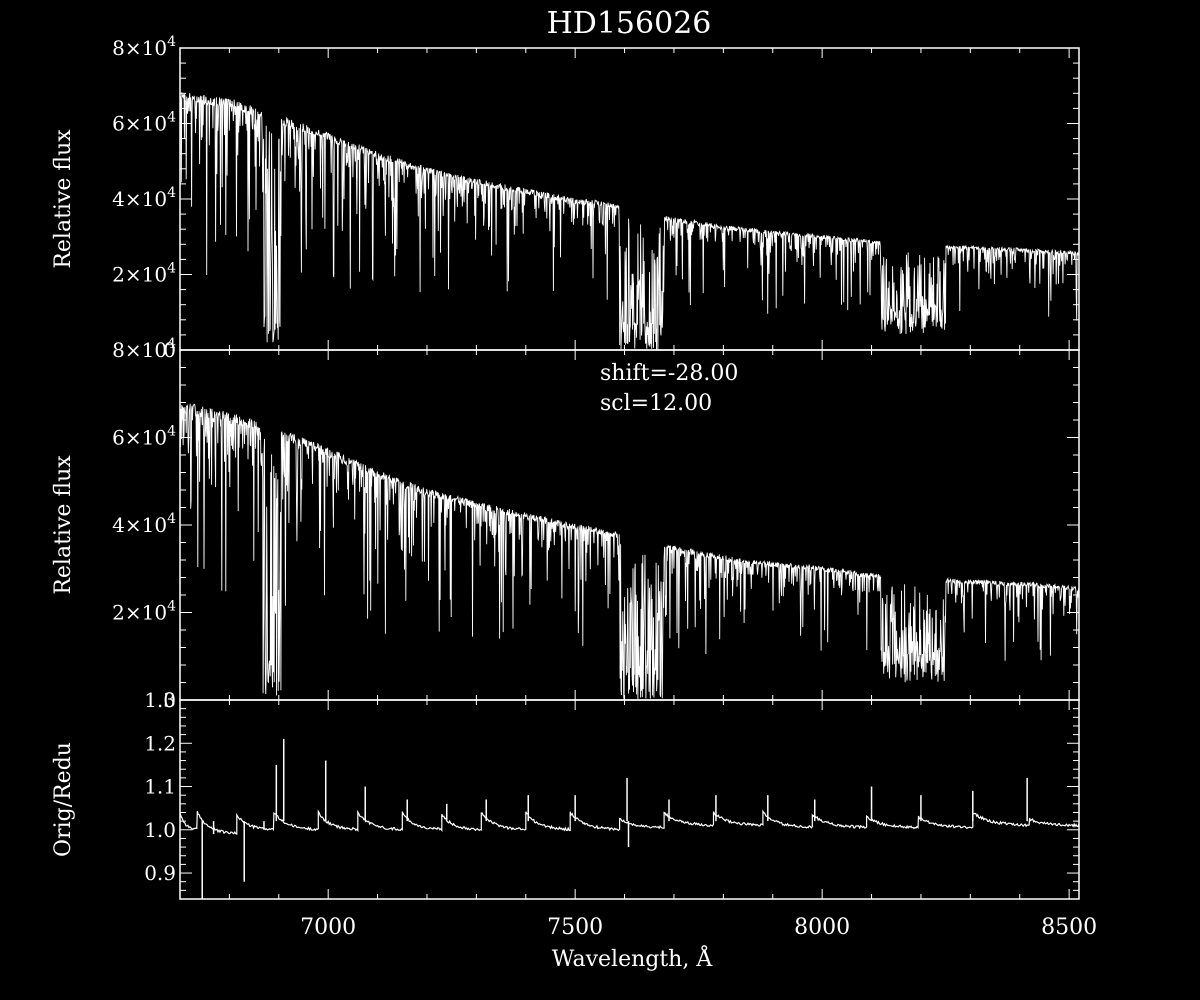  Describe the element at coordinates (144, 612) in the screenshot. I see `middle-ytick-label: 2×10⁴` at that location.